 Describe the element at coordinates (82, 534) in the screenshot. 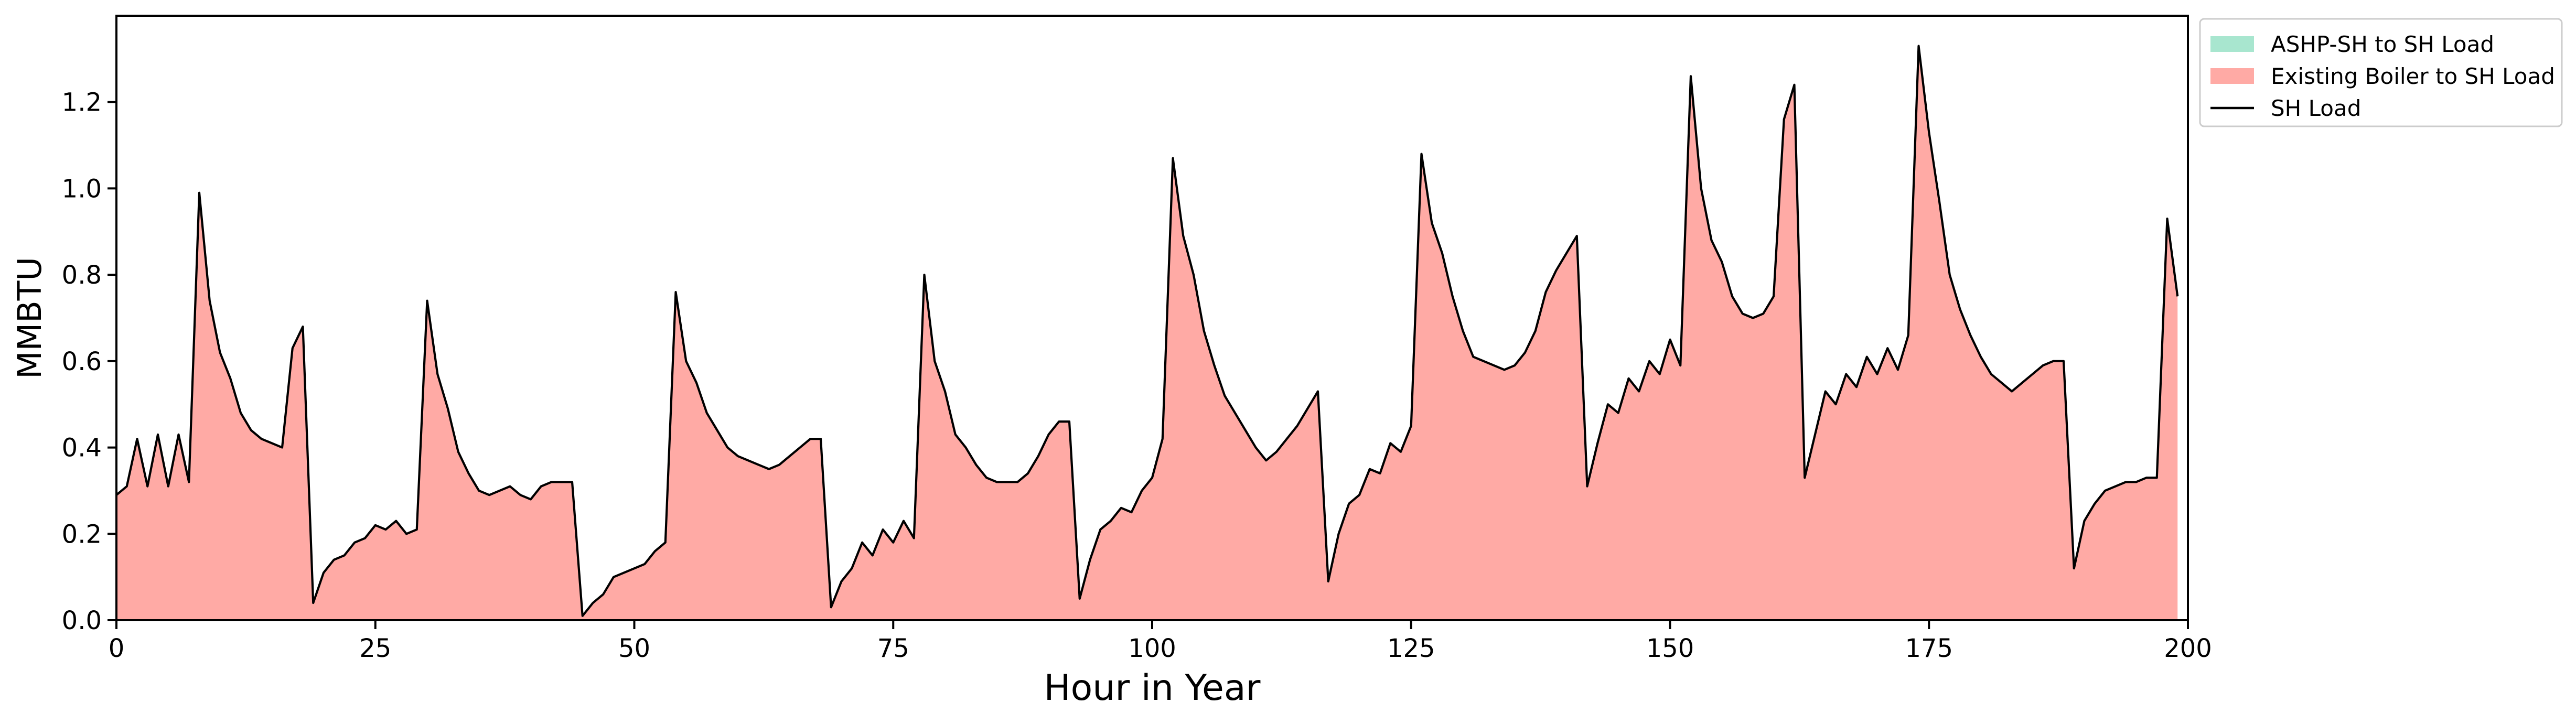

I see `y-tick-label: 0.2` at that location.